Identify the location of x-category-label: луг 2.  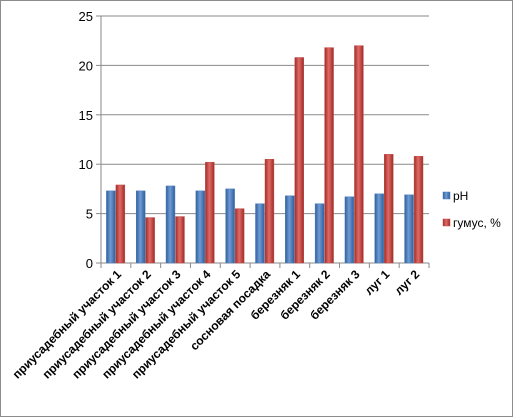
(407, 282).